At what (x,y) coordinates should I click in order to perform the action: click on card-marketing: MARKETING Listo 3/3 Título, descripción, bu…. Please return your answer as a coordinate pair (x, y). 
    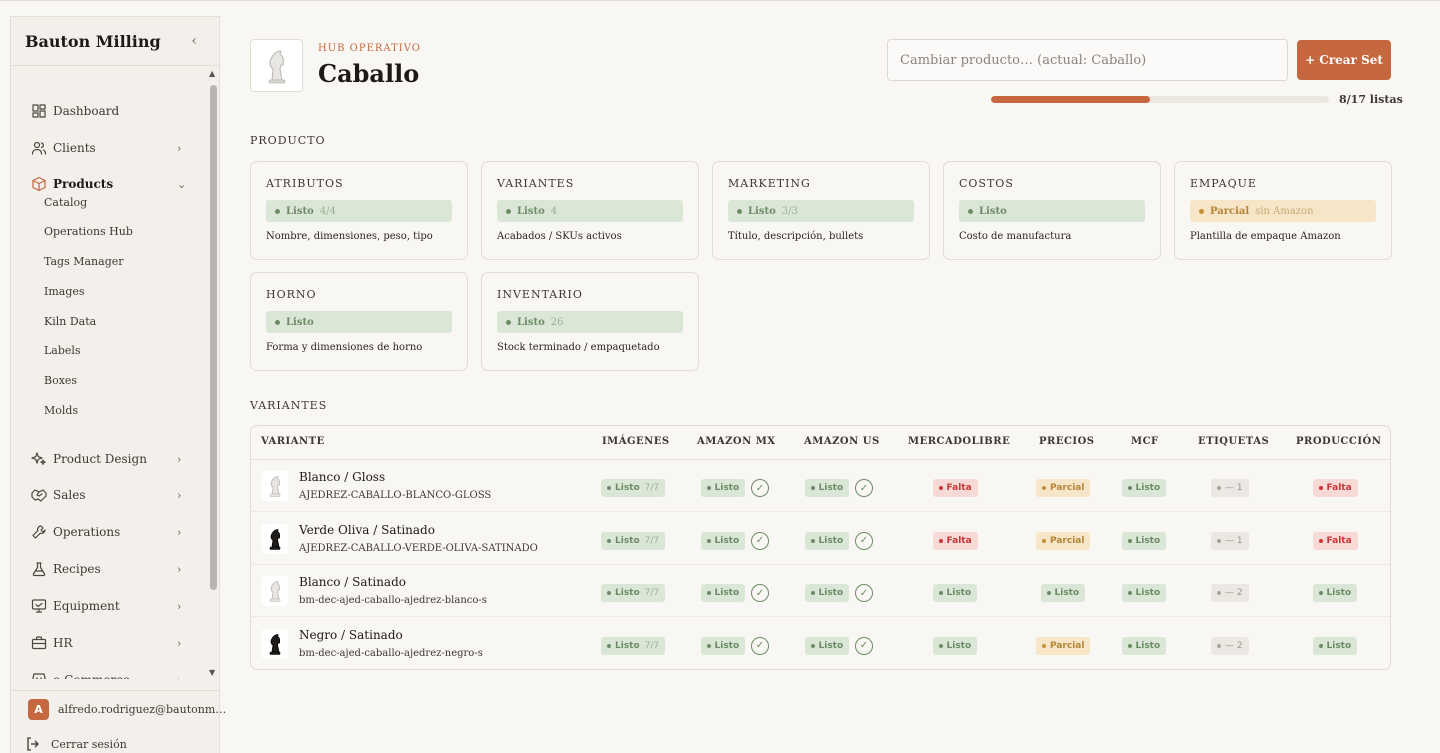
    Looking at the image, I should click on (821, 210).